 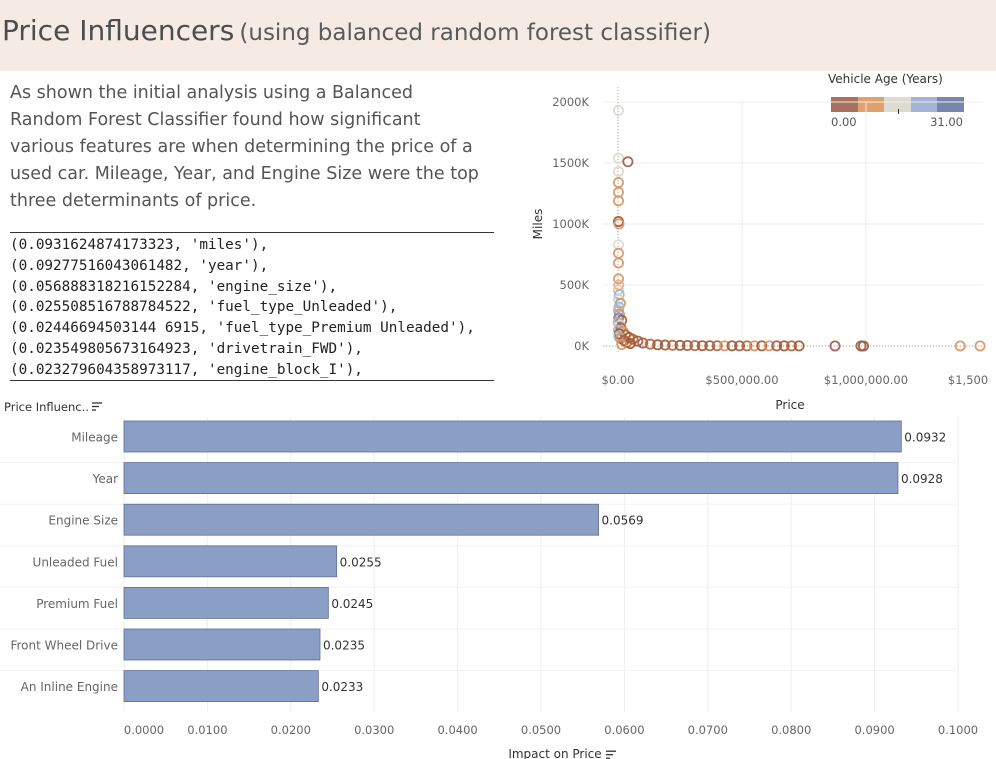 What do you see at coordinates (118, 30) in the screenshot?
I see `title-main: Price Influencers` at bounding box center [118, 30].